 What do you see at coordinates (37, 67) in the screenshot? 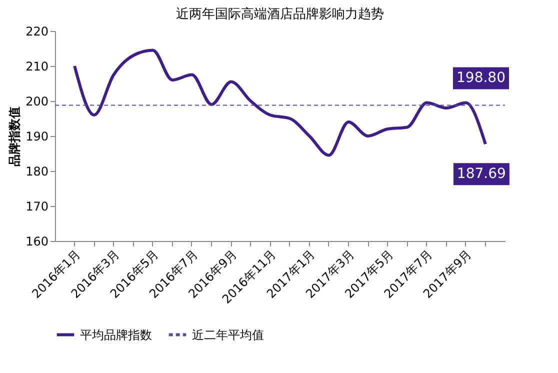
I see `y-tick-label: 210` at bounding box center [37, 67].